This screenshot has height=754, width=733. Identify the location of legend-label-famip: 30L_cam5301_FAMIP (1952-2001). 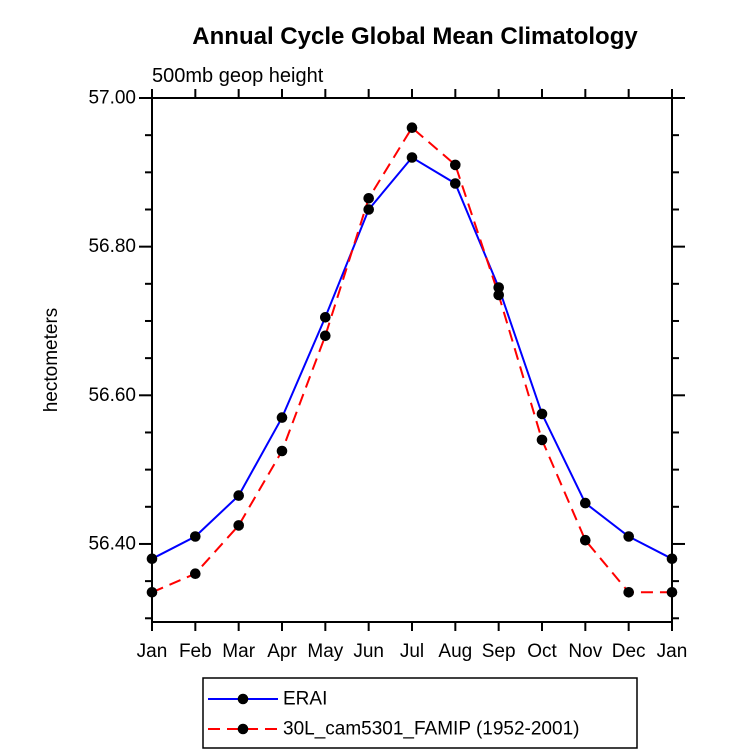
(431, 729).